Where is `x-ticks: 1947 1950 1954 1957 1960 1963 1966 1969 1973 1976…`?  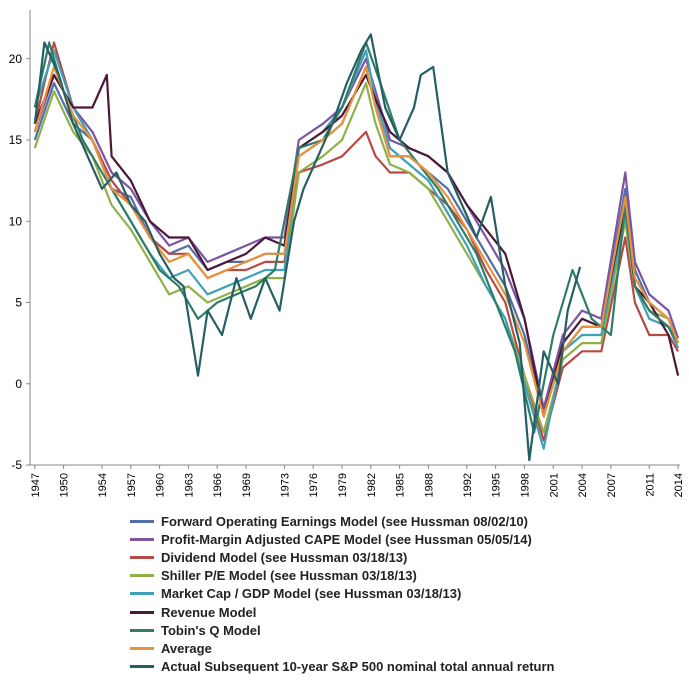
x-ticks: 1947 1950 1954 1957 1960 1963 1966 1969 1973 1976… is located at coordinates (357, 481).